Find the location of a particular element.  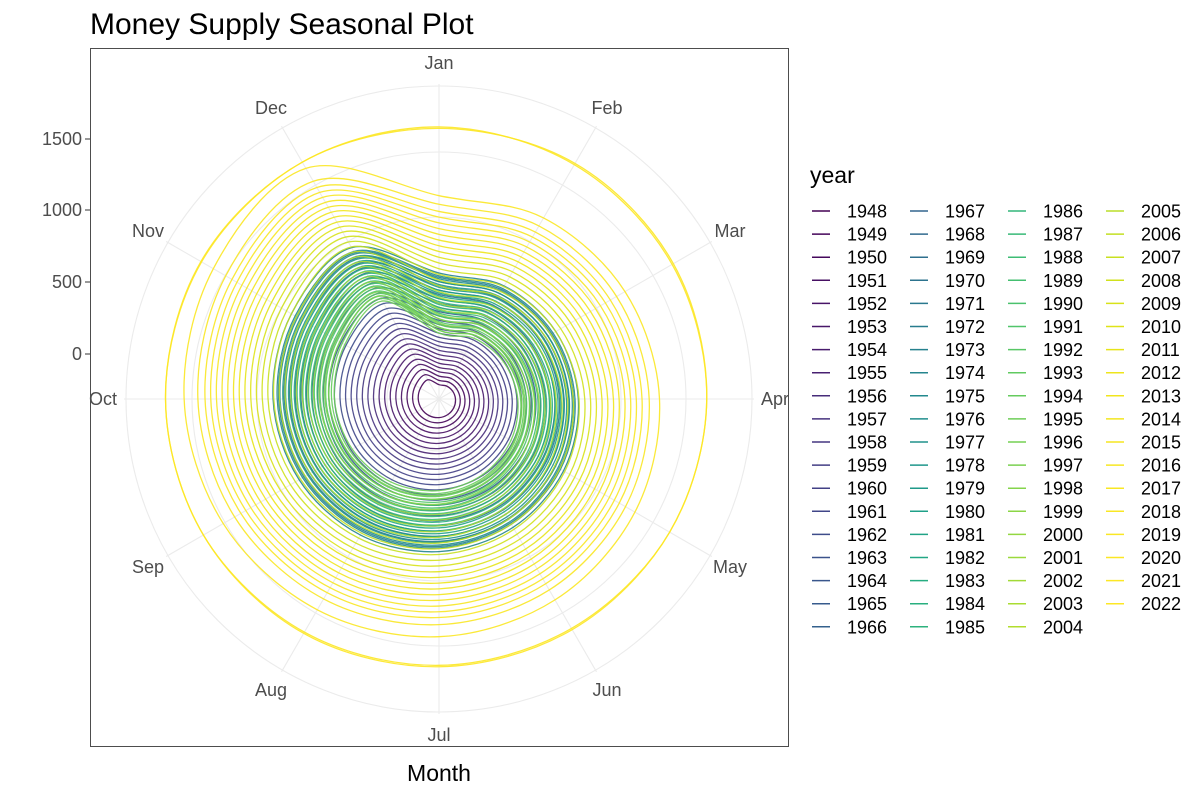

legend-item-2010: 2010 is located at coordinates (1143, 327).